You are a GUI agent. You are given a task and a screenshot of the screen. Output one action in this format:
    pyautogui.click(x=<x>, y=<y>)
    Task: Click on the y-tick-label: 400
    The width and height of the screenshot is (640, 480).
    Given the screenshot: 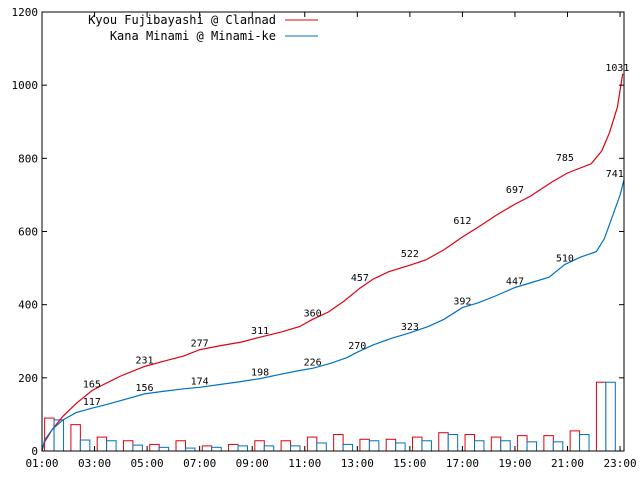 What is the action you would take?
    pyautogui.click(x=28, y=305)
    